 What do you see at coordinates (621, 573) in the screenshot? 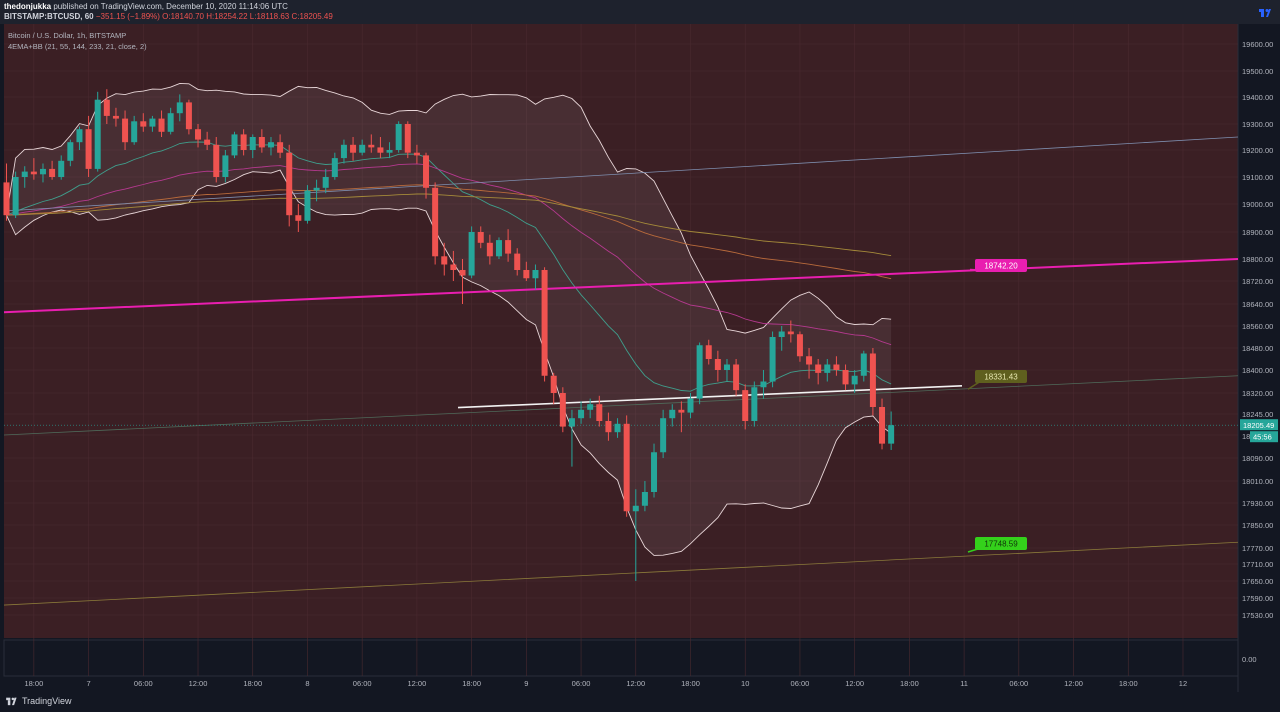
I see `trend-line-lower` at bounding box center [621, 573].